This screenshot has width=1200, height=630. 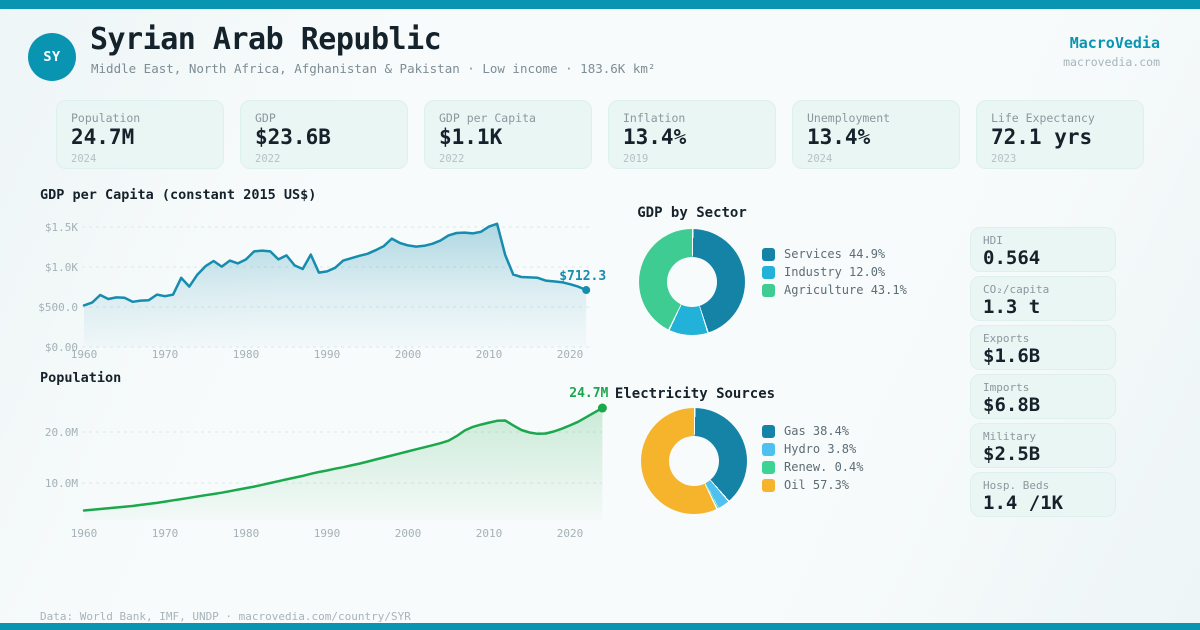 I want to click on side-card-value: $1.6B, so click(x=1012, y=356).